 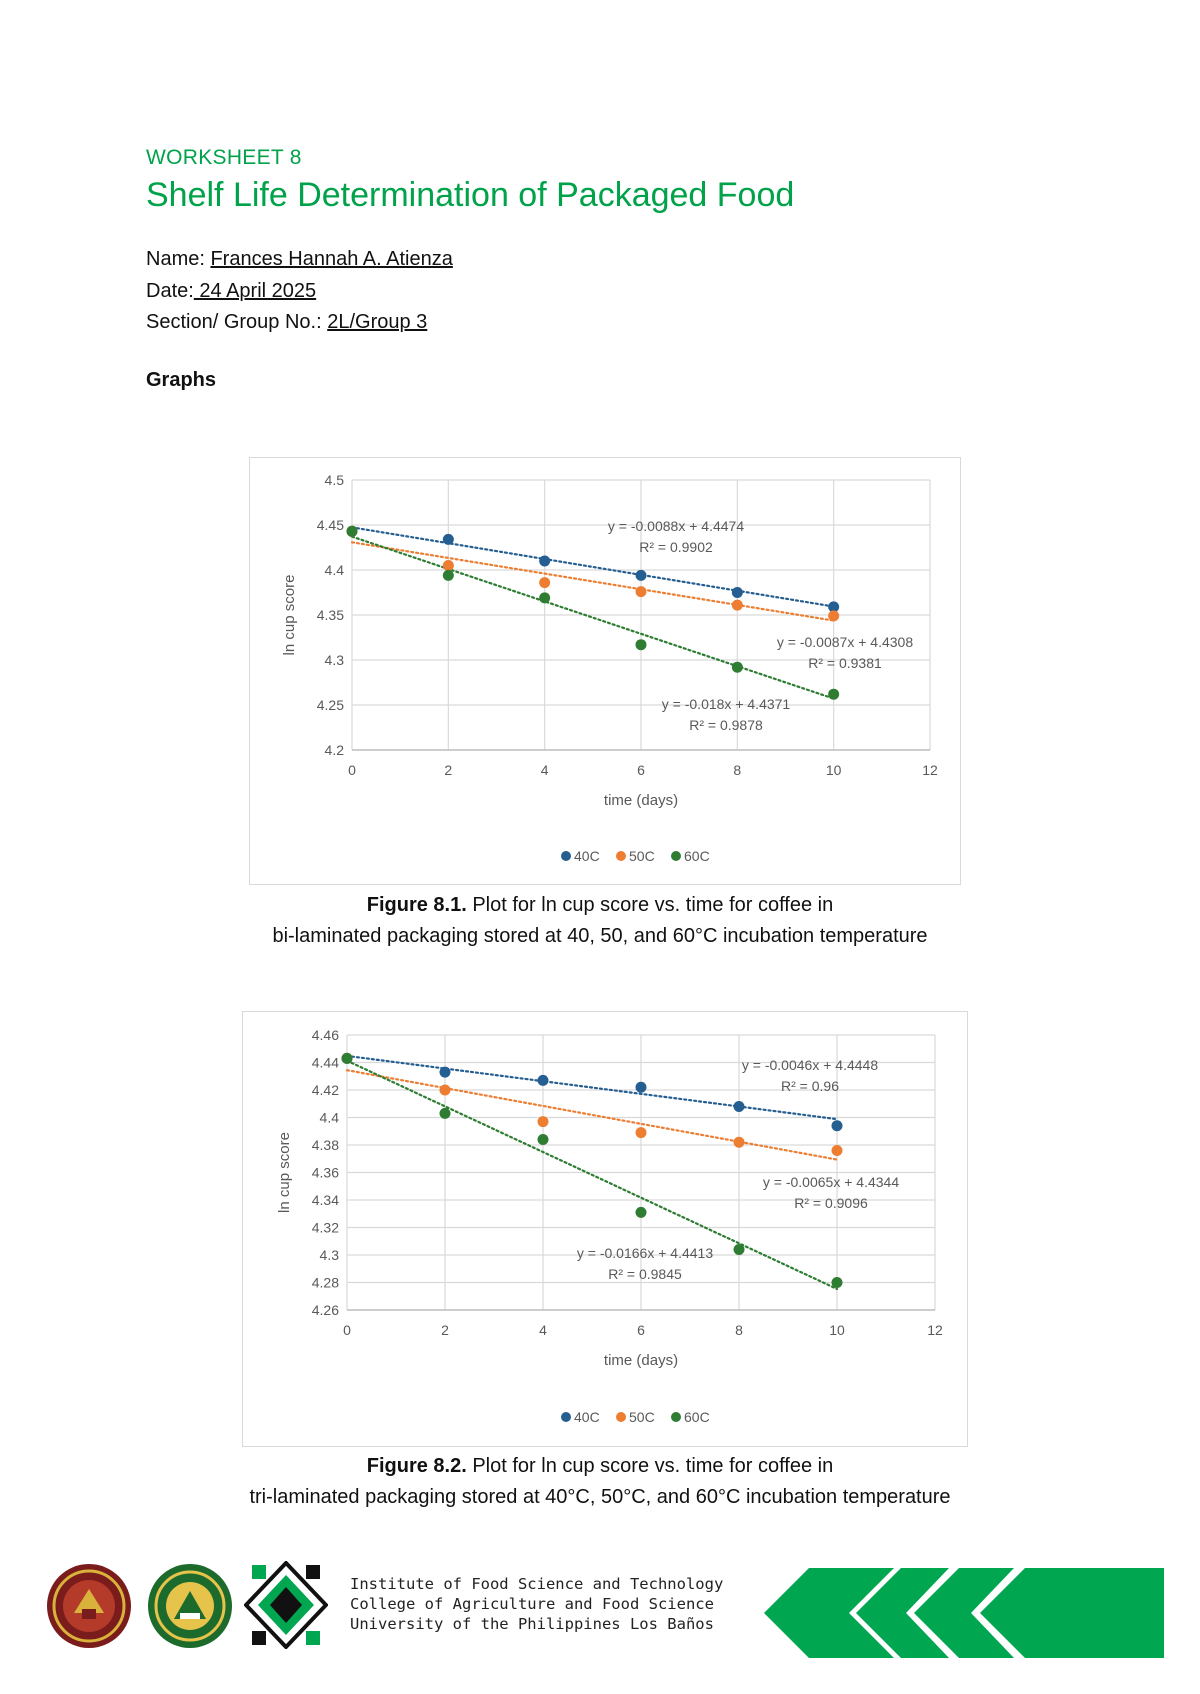 What do you see at coordinates (335, 660) in the screenshot?
I see `chart-1-y-tick-label: 4.3` at bounding box center [335, 660].